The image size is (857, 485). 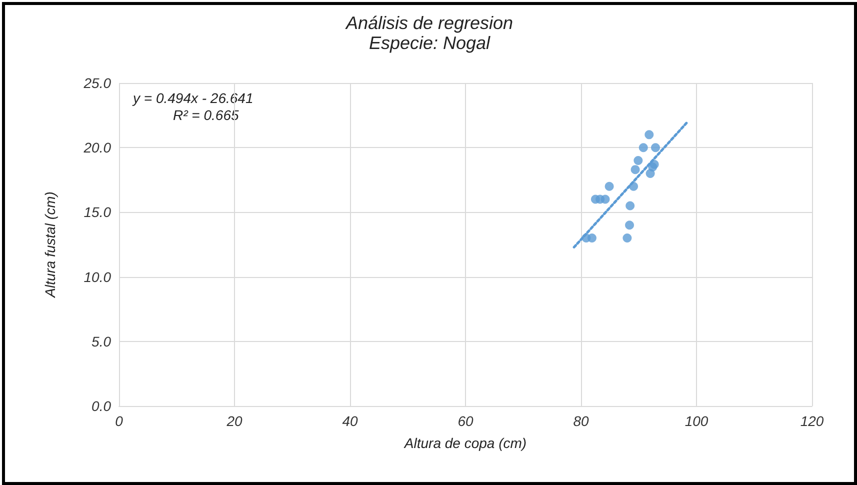 What do you see at coordinates (98, 212) in the screenshot?
I see `y-tick-label: 15.0` at bounding box center [98, 212].